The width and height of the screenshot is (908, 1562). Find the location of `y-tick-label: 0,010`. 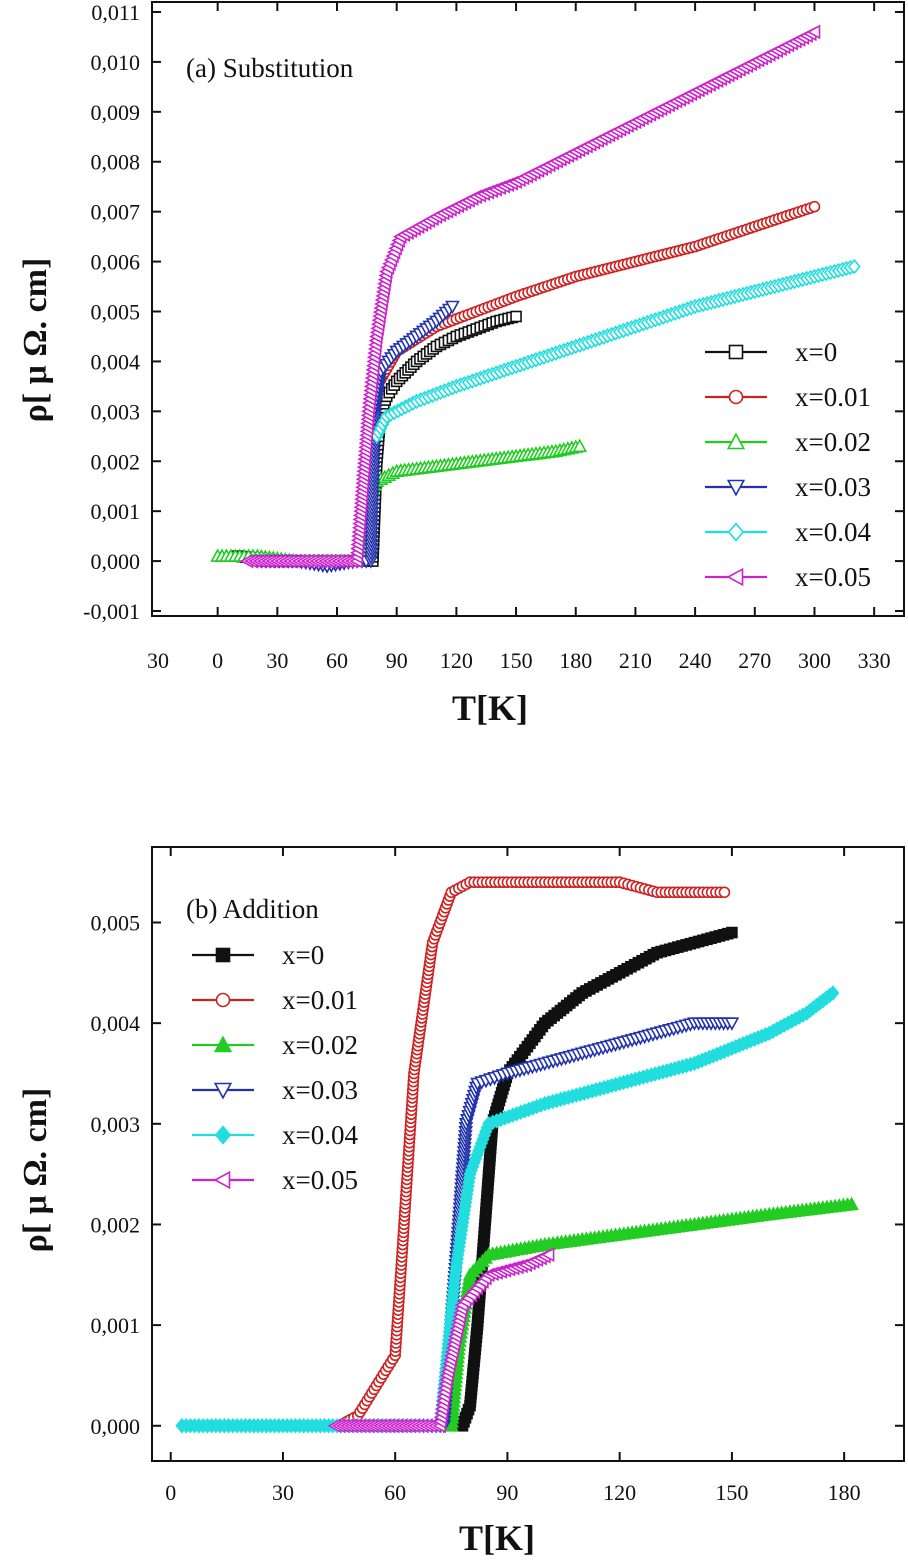

y-tick-label: 0,010 is located at coordinates (116, 62).